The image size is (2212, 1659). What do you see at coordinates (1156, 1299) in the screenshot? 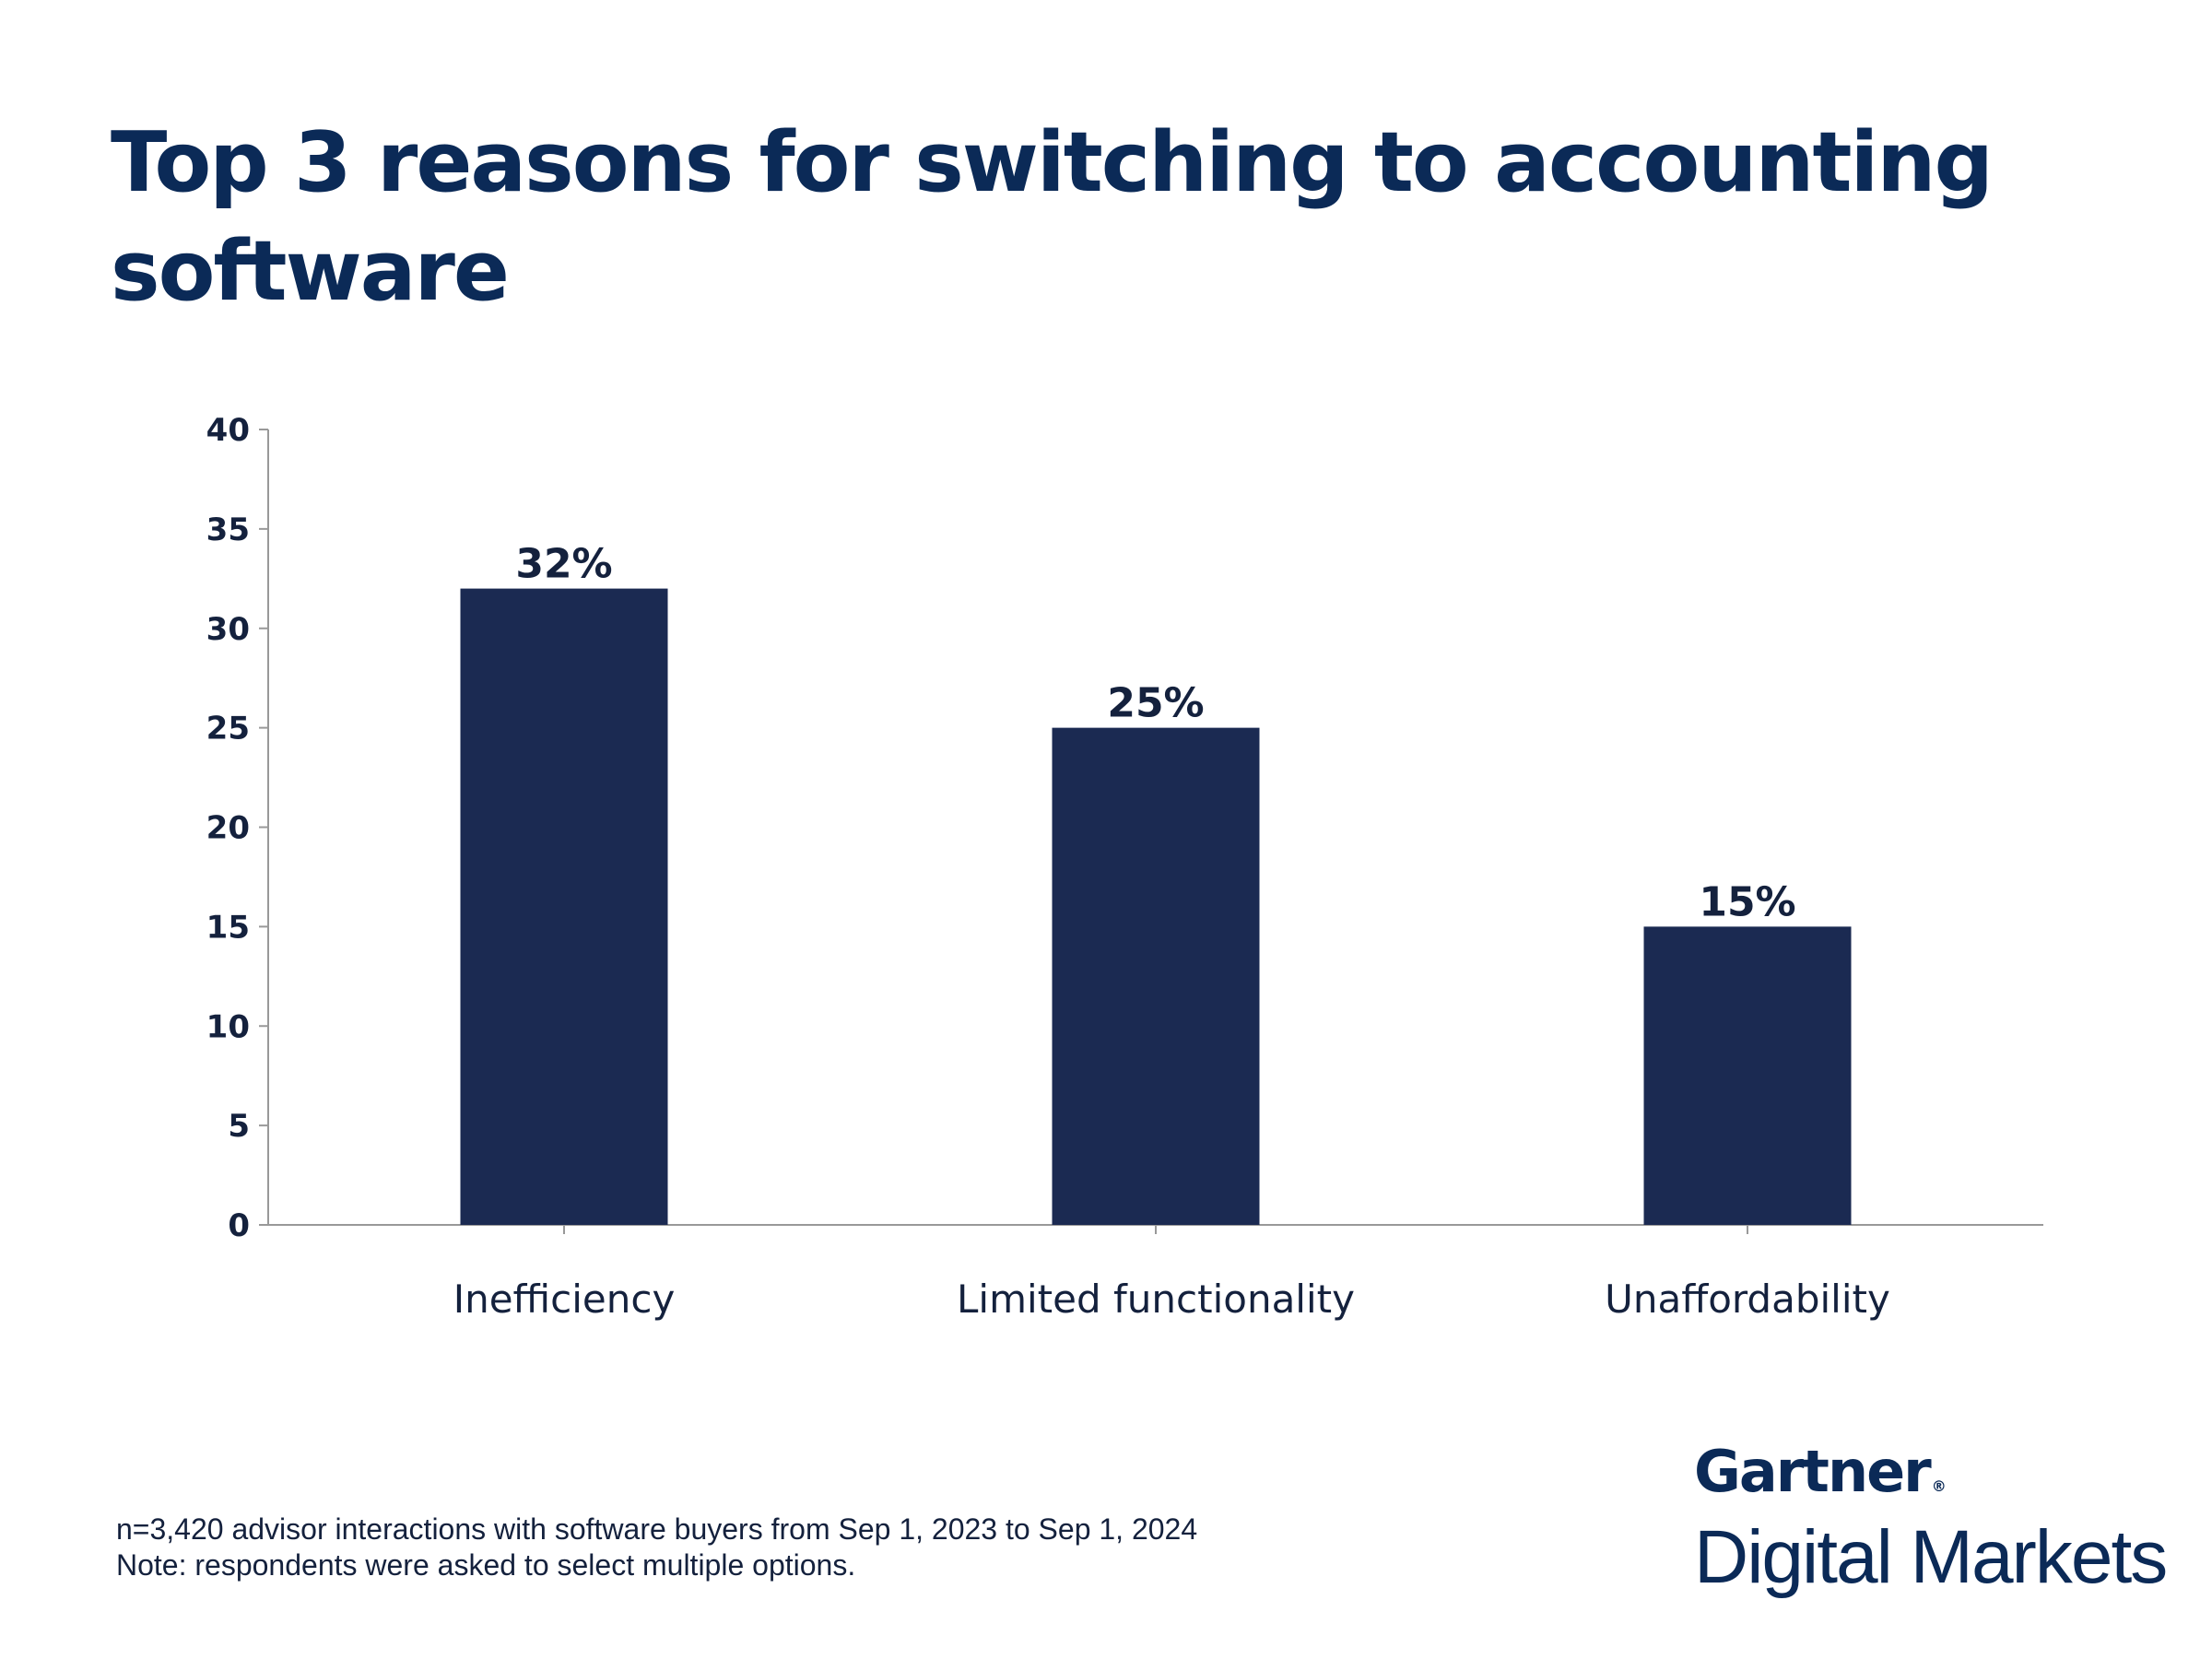
I see `x-tick-label: Limited functionality` at bounding box center [1156, 1299].